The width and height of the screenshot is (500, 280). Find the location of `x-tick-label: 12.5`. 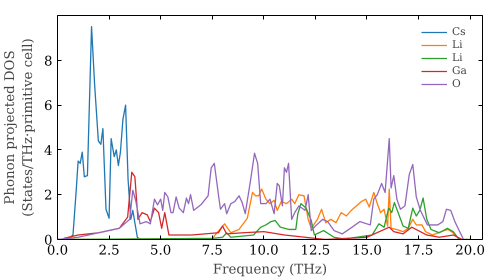

x-tick-label: 12.5 is located at coordinates (315, 251).